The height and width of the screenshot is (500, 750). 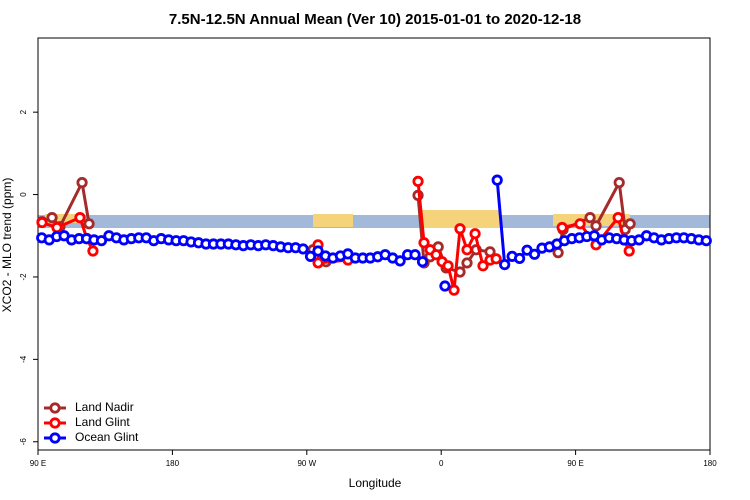 What do you see at coordinates (23, 111) in the screenshot?
I see `y-tick-label: 2` at bounding box center [23, 111].